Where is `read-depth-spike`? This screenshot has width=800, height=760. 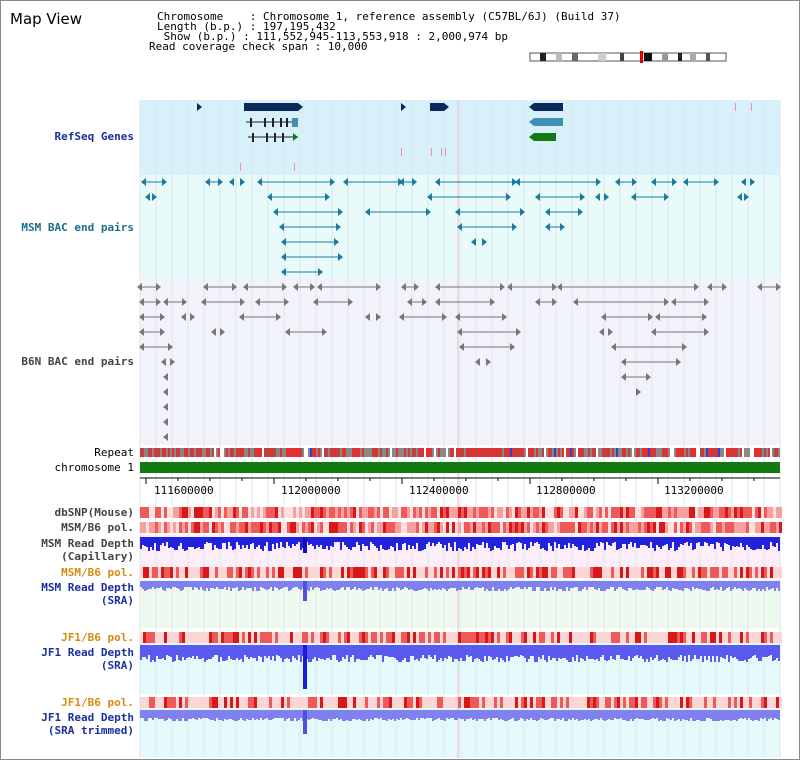
read-depth-spike is located at coordinates (305, 591).